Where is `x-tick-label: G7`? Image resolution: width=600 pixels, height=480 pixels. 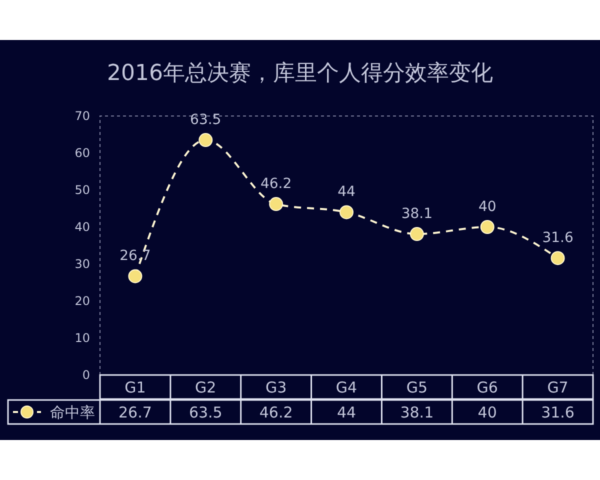
x-tick-label: G7 is located at coordinates (557, 387).